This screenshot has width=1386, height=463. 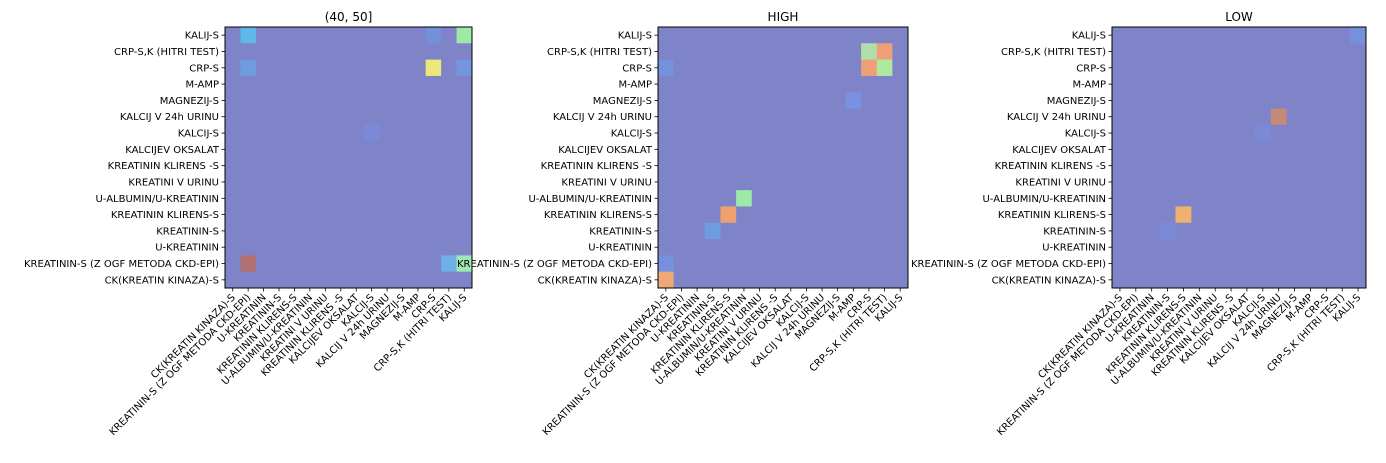 What do you see at coordinates (606, 182) in the screenshot?
I see `y-tick-label: KREATINI V URINU` at bounding box center [606, 182].